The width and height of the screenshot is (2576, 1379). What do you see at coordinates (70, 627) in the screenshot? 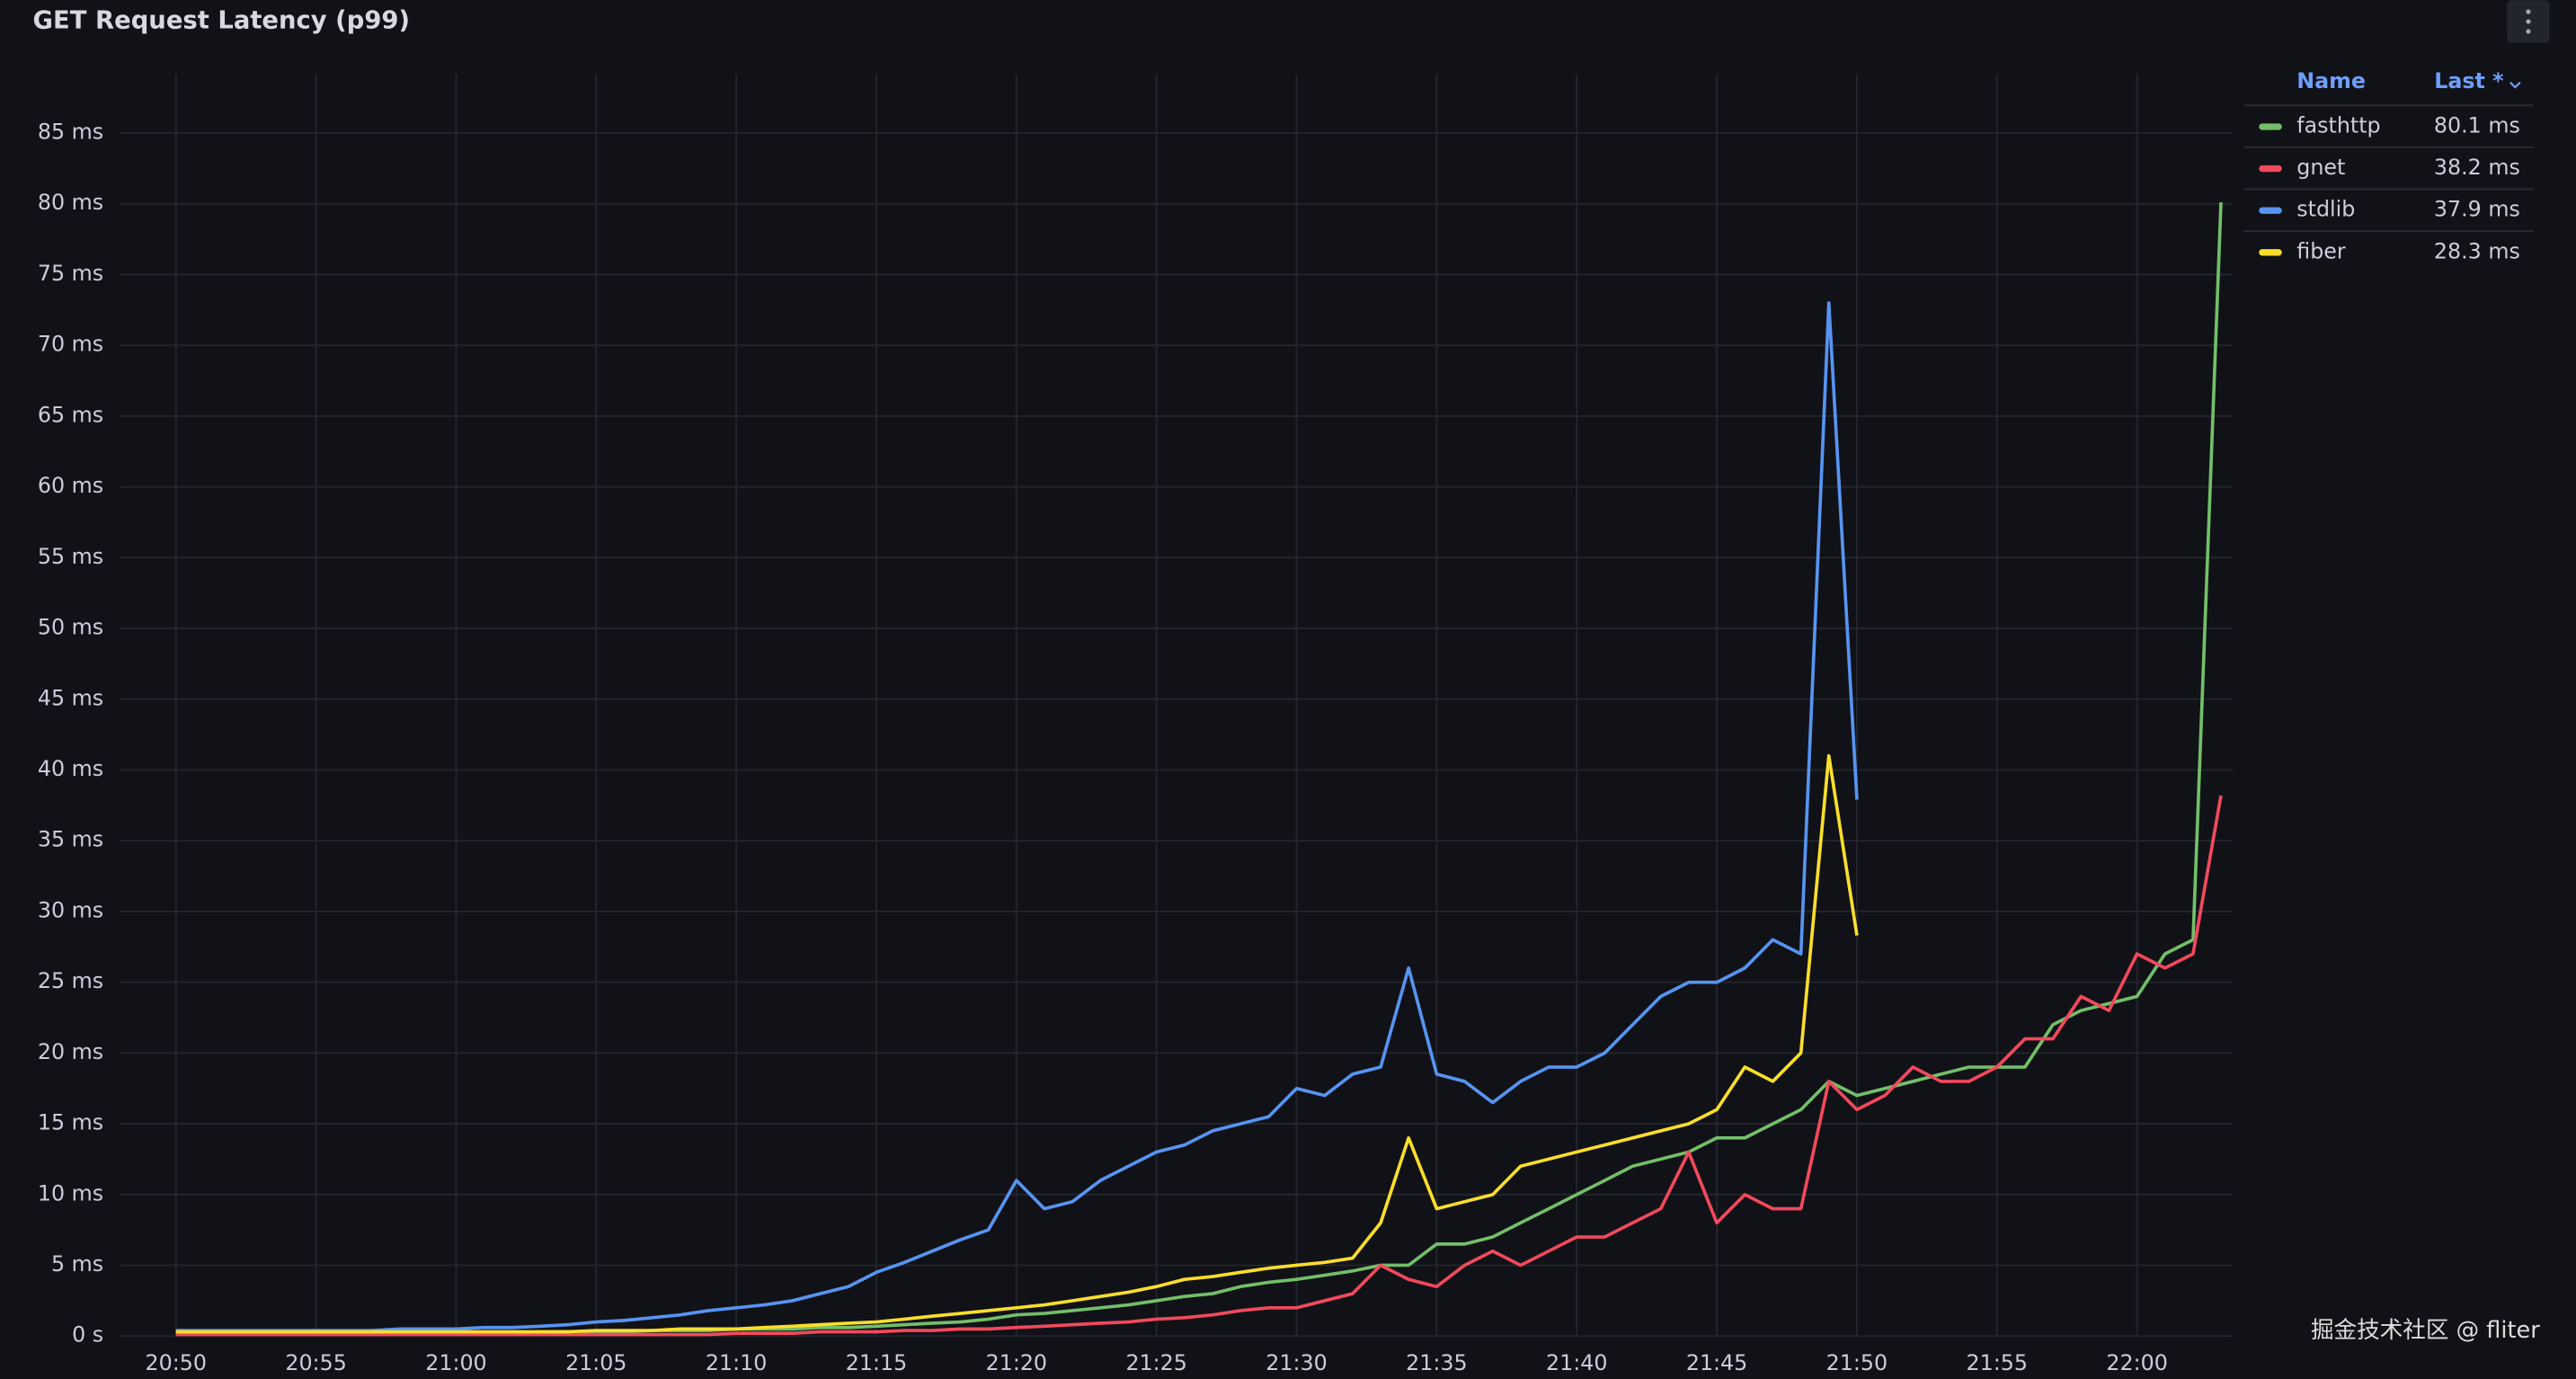
I see `y-tick-label: 50 ms` at bounding box center [70, 627].